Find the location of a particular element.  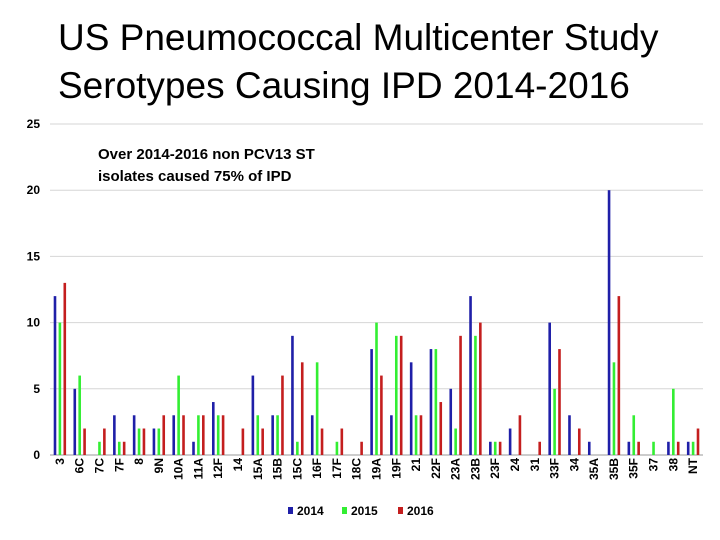

bar-19A-2016 is located at coordinates (381, 415).